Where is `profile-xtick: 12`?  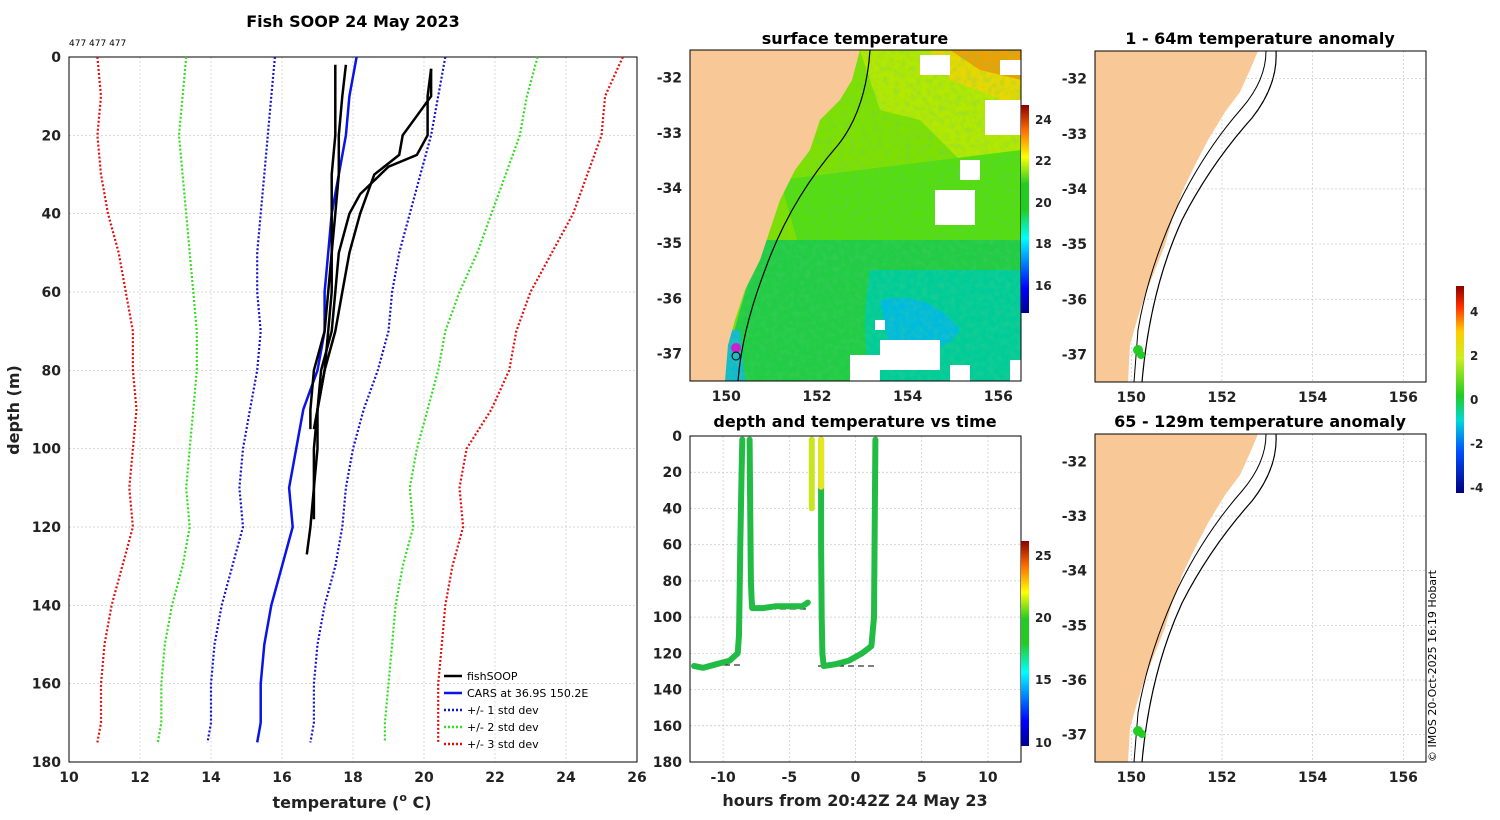
profile-xtick: 12 is located at coordinates (139, 778).